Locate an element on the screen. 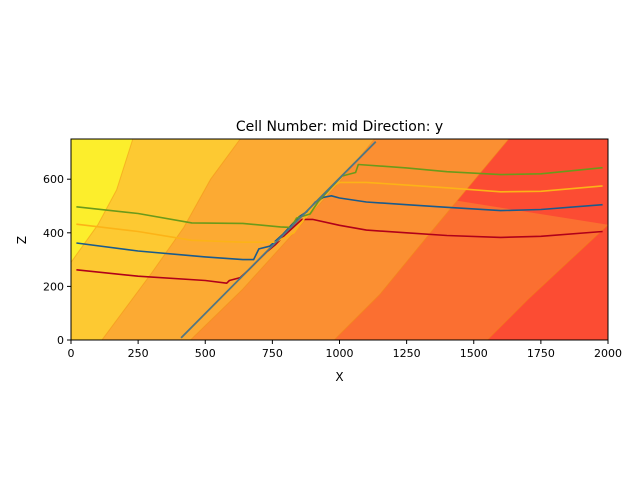  x-tick-label: 0 is located at coordinates (71, 353).